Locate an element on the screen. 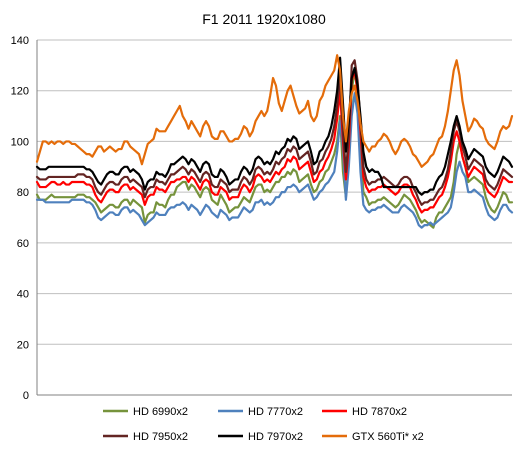 This screenshot has width=529, height=454. legend-label-hd-7970x2: HD 7970x2 is located at coordinates (275, 437).